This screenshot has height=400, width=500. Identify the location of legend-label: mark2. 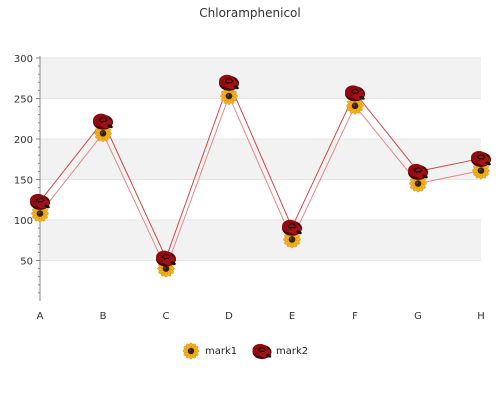
(292, 351).